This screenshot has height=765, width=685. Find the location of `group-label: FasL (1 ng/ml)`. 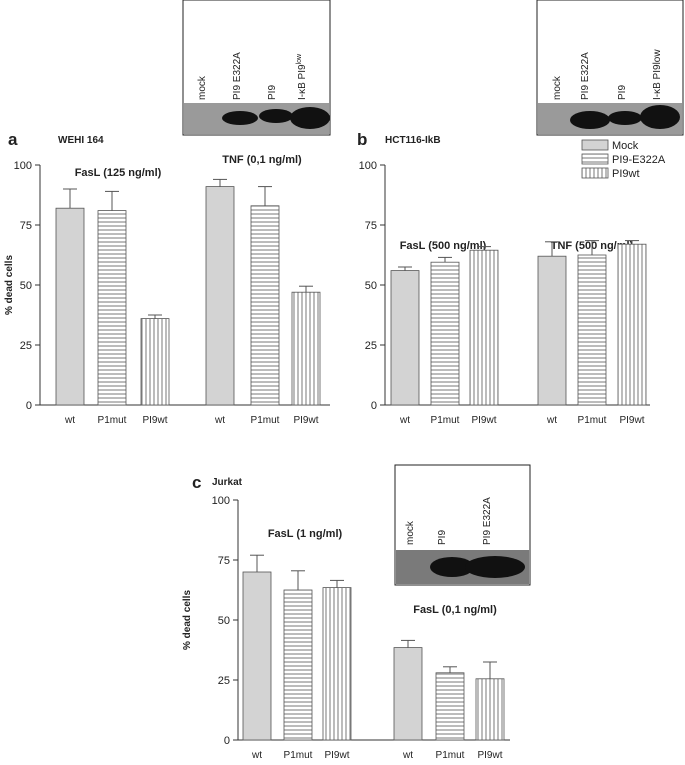

group-label: FasL (1 ng/ml) is located at coordinates (305, 534).